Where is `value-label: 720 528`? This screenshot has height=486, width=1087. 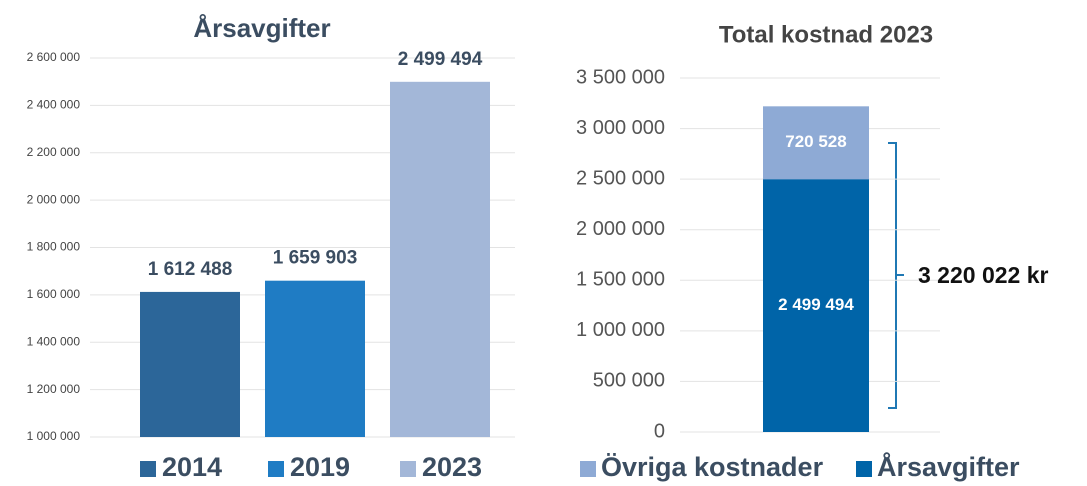 value-label: 720 528 is located at coordinates (815, 141).